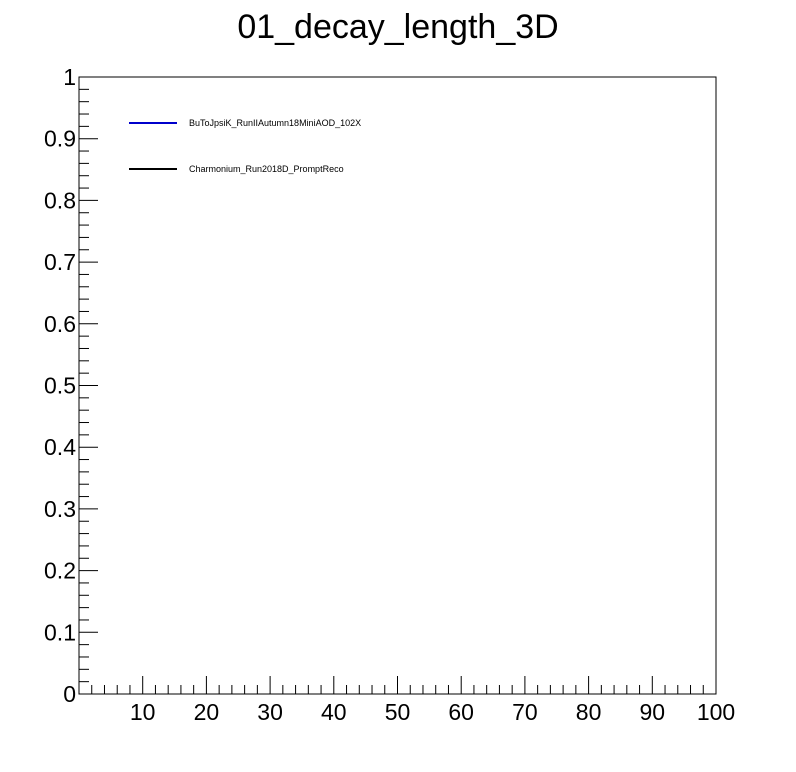 This screenshot has width=796, height=772. What do you see at coordinates (60, 200) in the screenshot?
I see `y-tick-label: 0.8` at bounding box center [60, 200].